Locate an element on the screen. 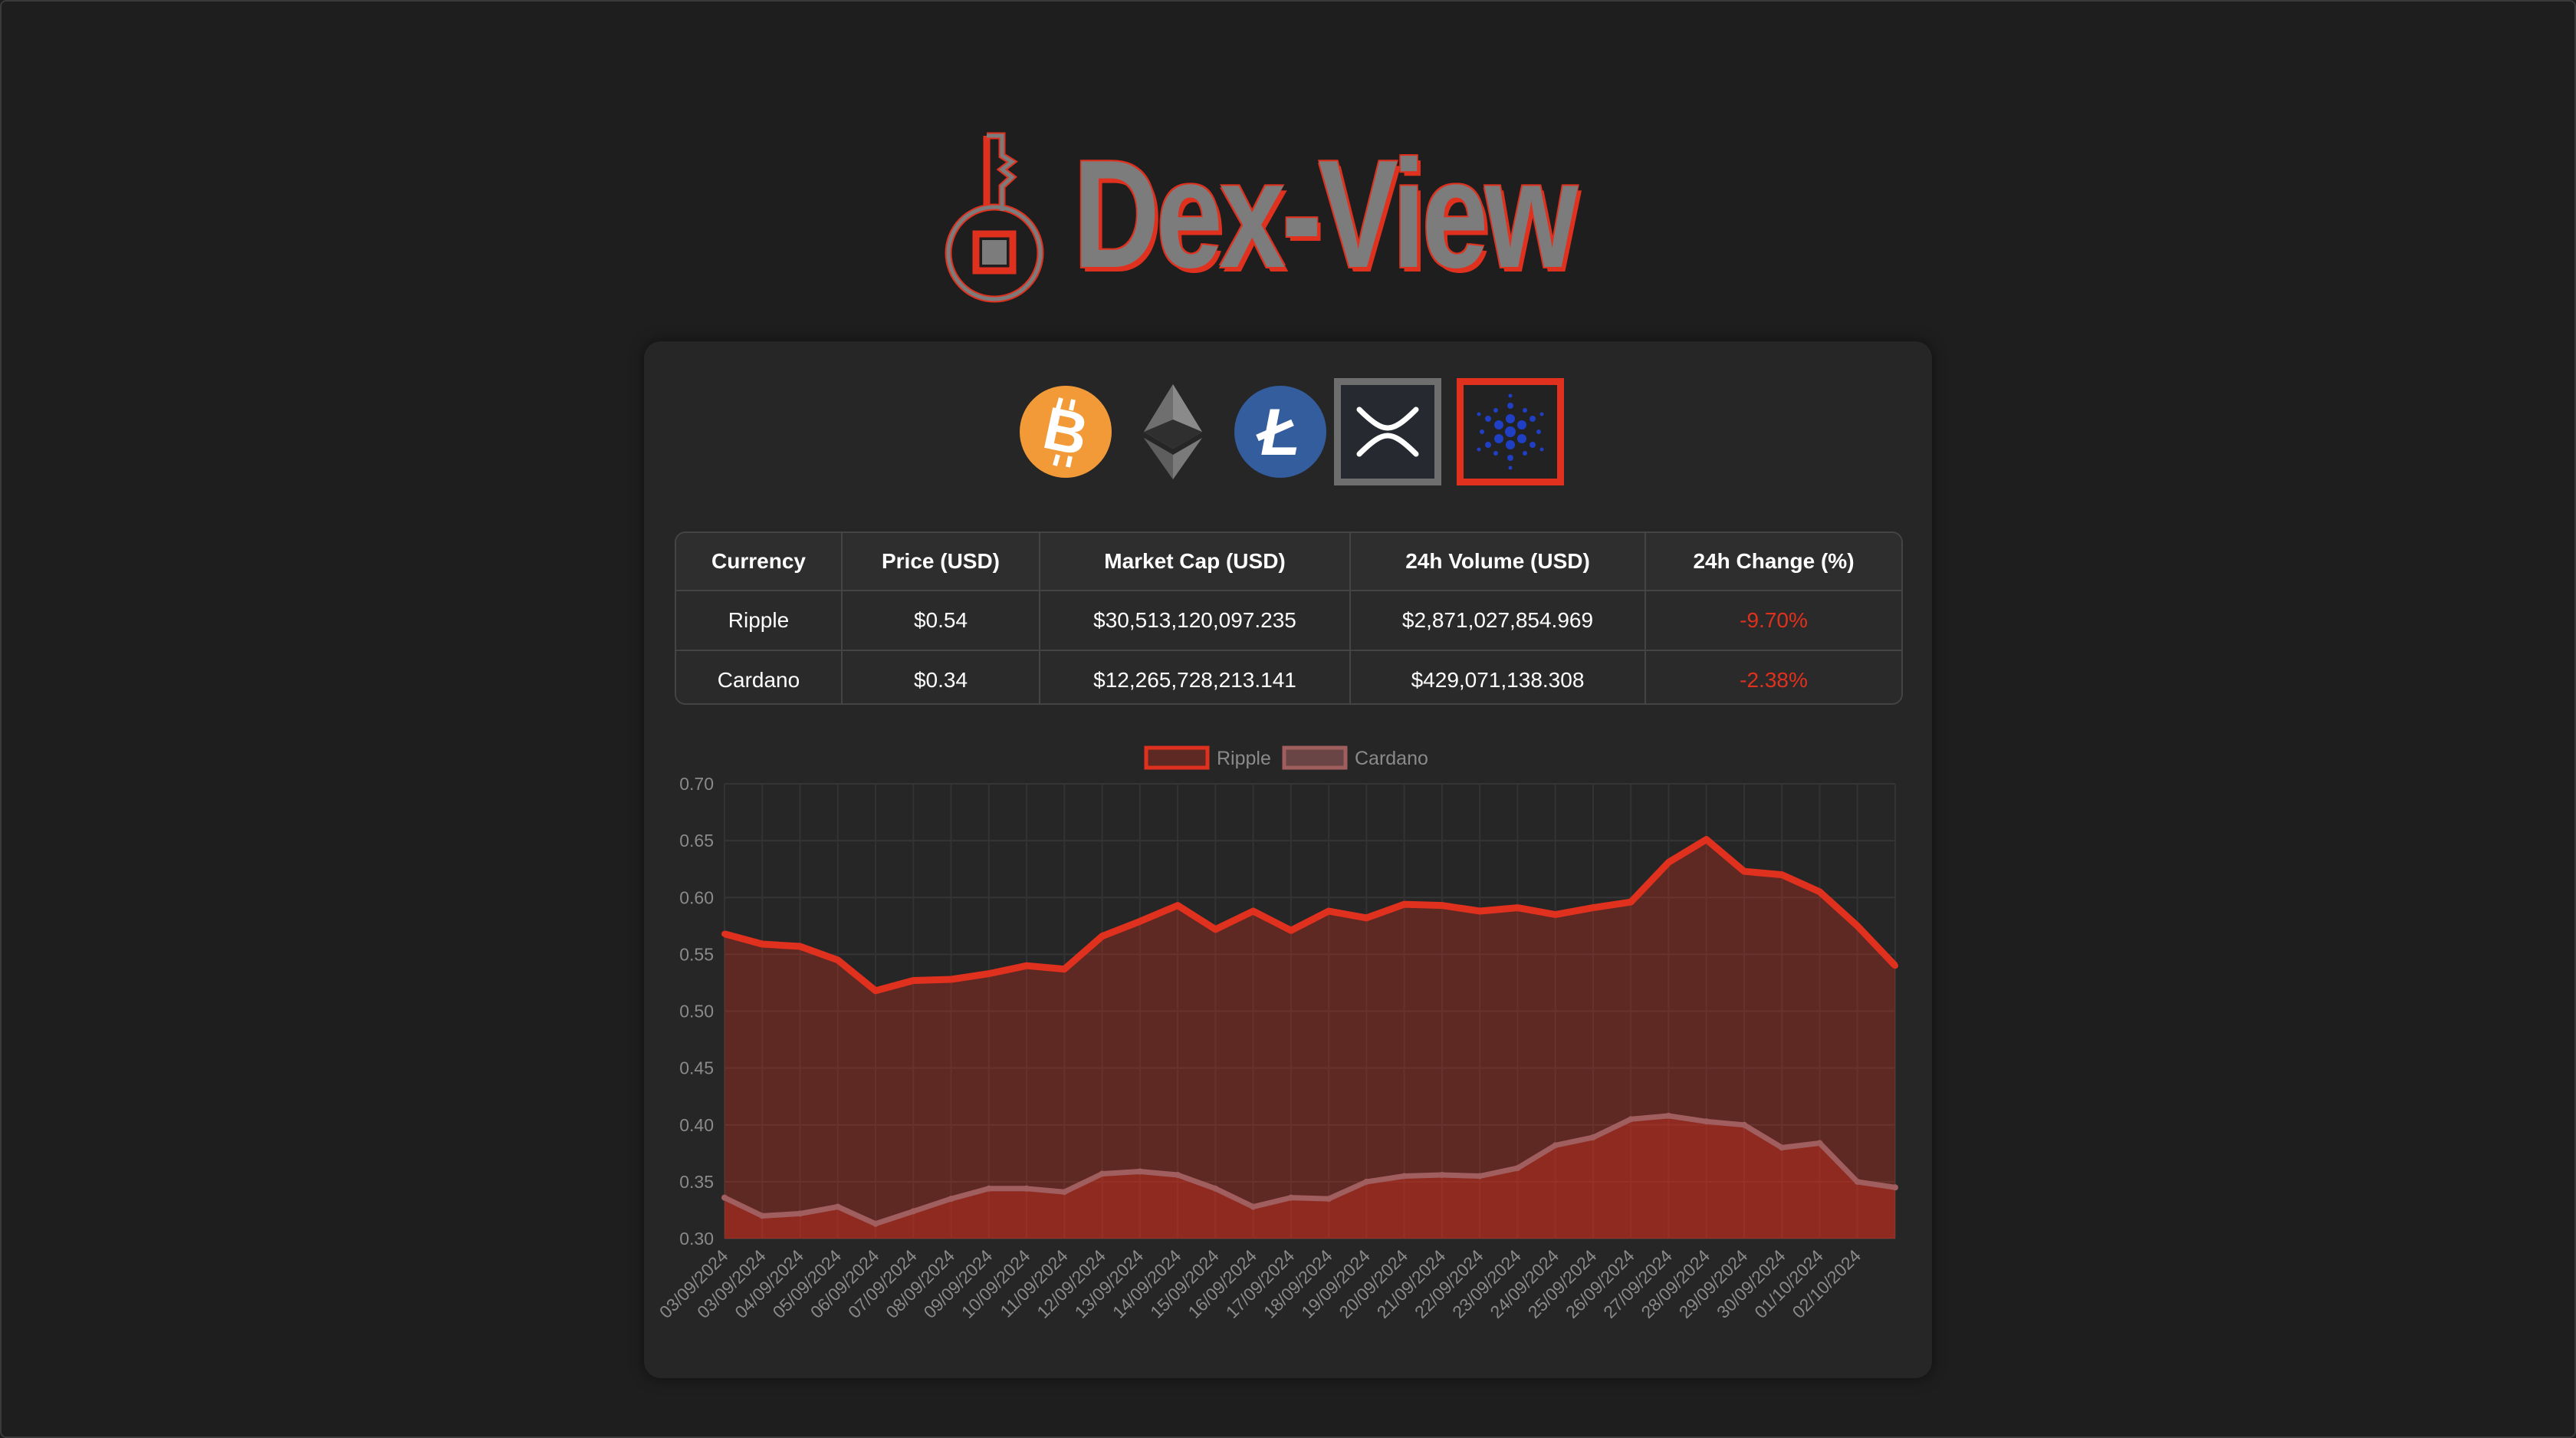  header-currency: Currency is located at coordinates (760, 562).